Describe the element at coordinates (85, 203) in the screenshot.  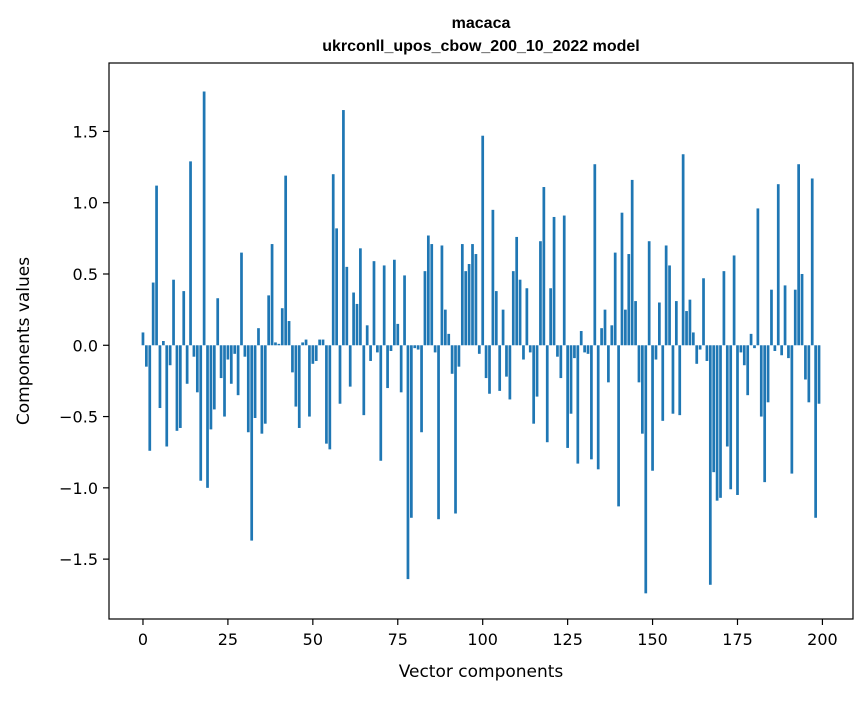
I see `y-tick-label: 1.0` at that location.